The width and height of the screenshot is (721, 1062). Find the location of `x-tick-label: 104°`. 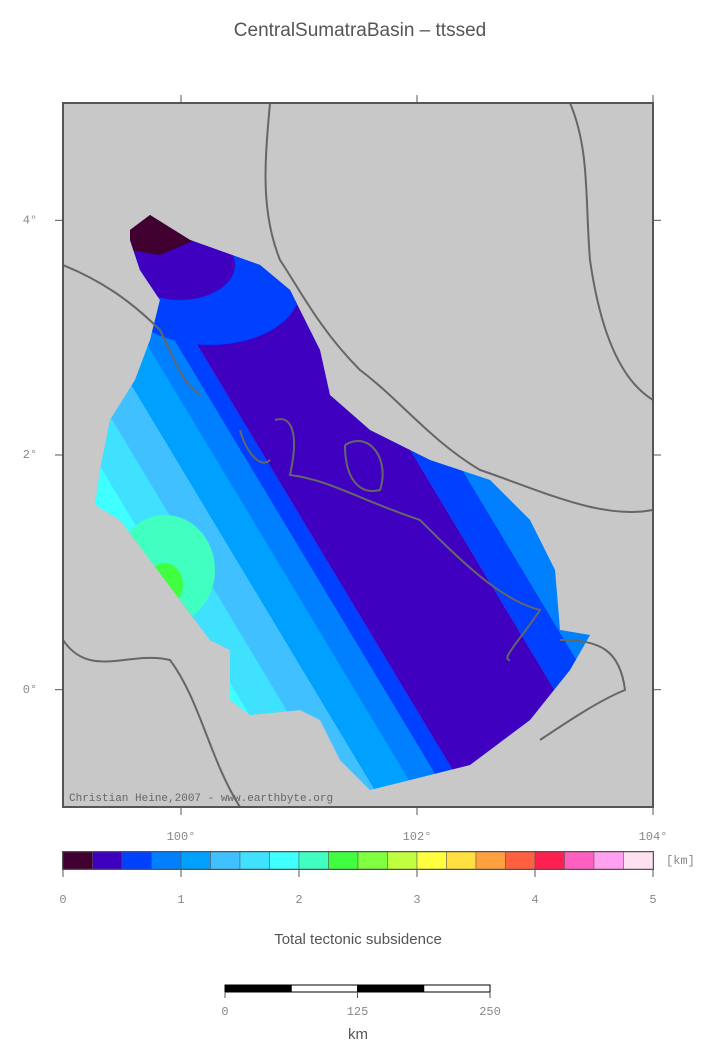

x-tick-label: 104° is located at coordinates (653, 837).